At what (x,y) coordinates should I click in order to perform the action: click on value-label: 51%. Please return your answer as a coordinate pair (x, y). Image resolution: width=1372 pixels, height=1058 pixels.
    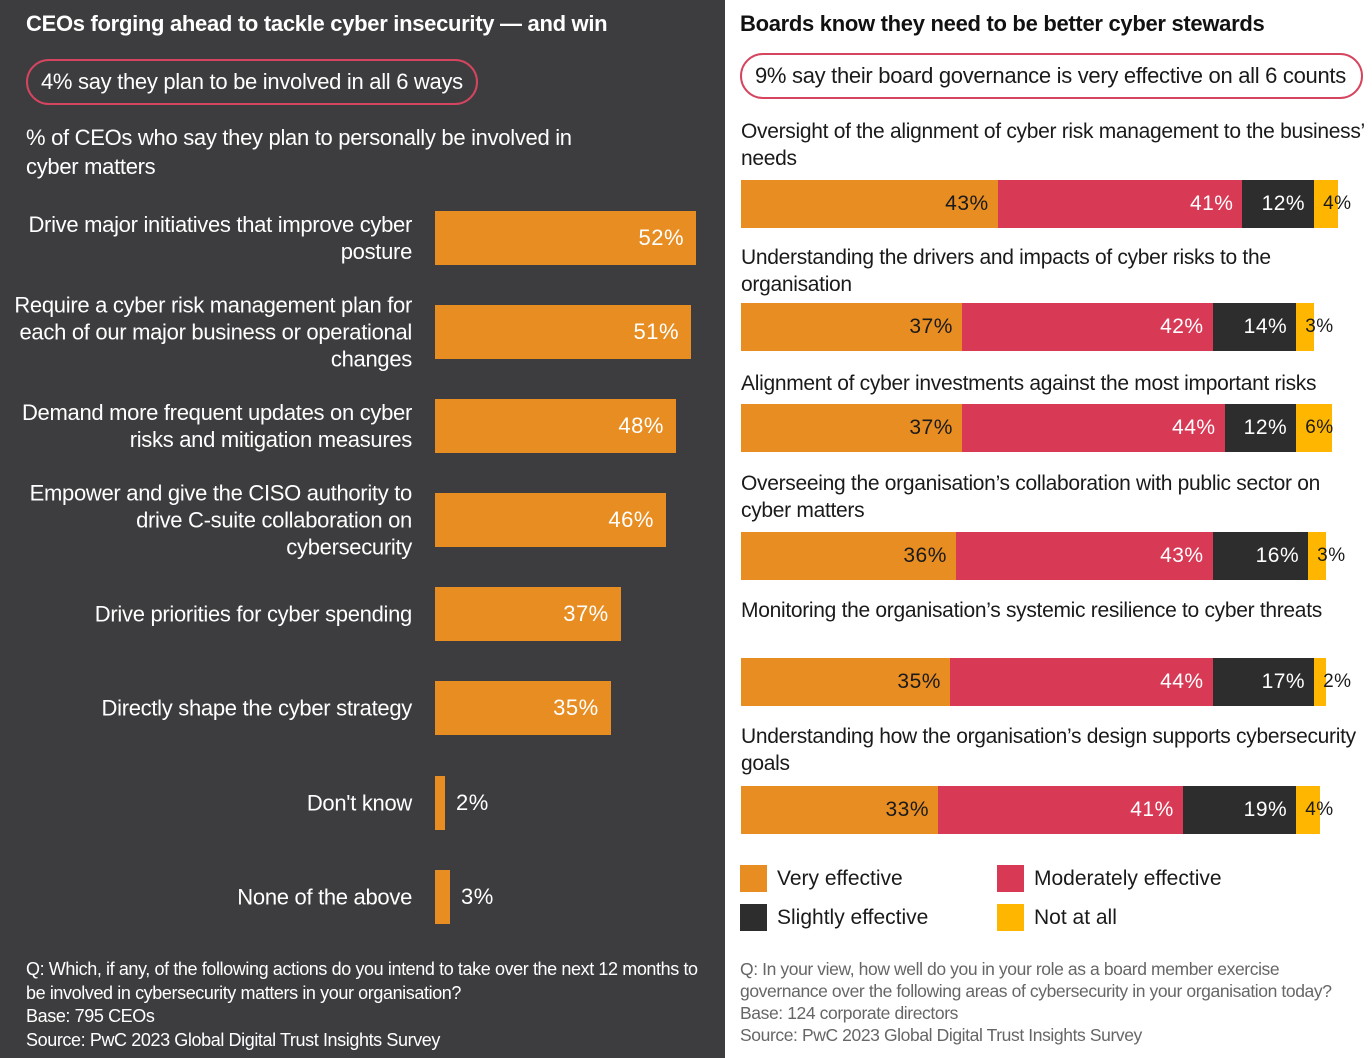
    Looking at the image, I should click on (656, 331).